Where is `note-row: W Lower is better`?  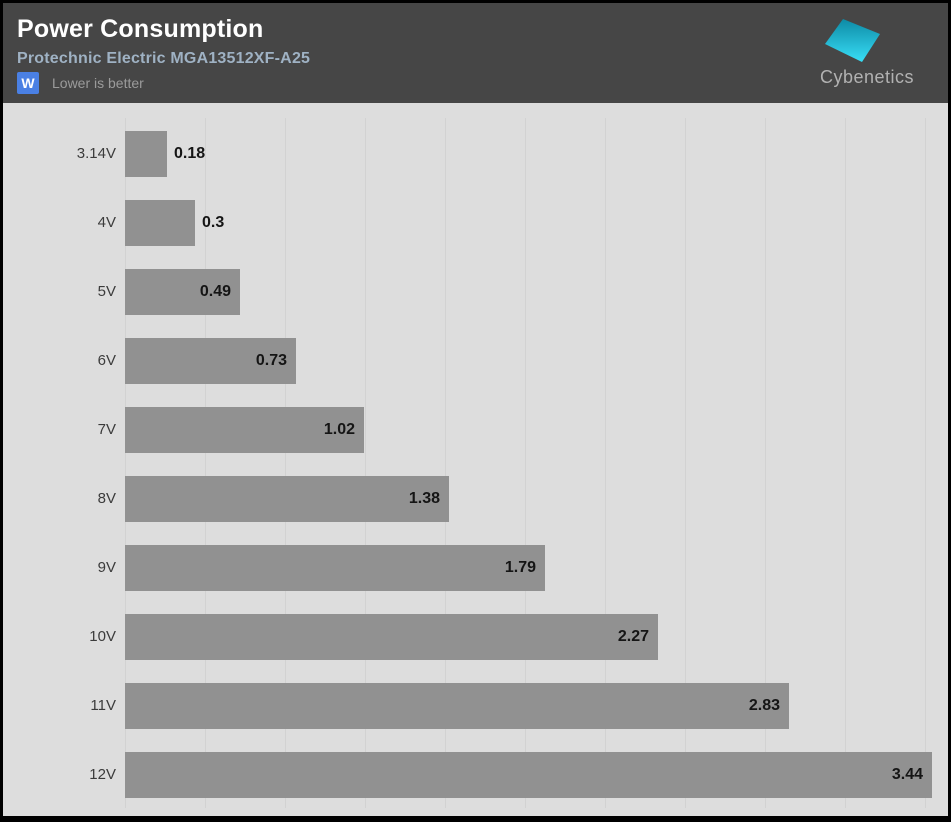 note-row: W Lower is better is located at coordinates (80, 83).